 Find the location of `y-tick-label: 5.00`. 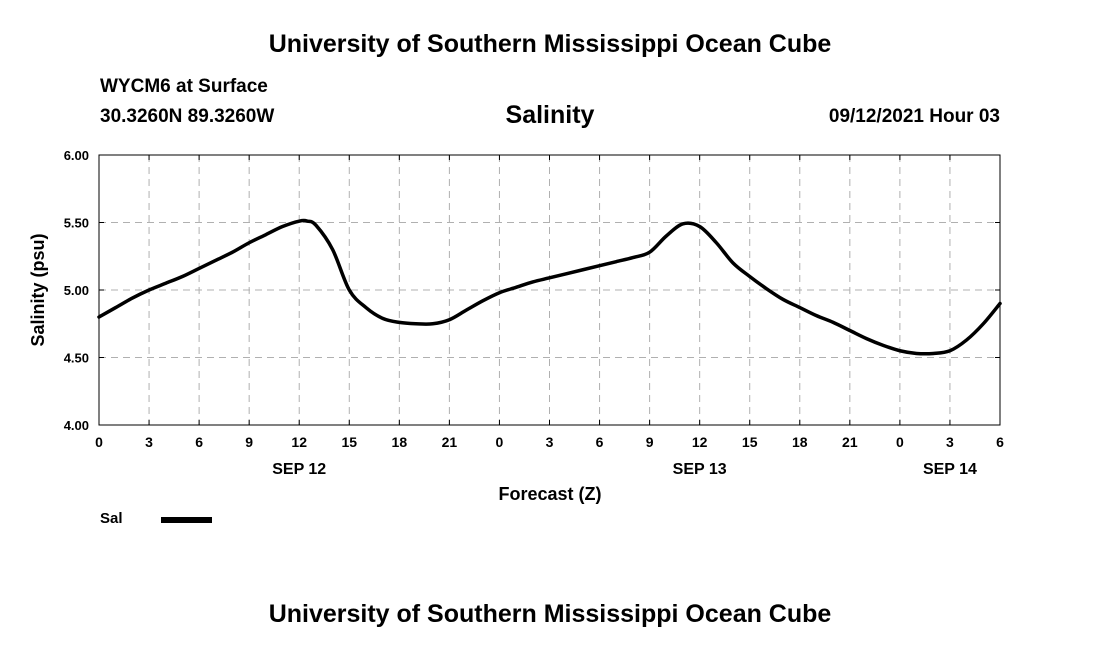

y-tick-label: 5.00 is located at coordinates (76, 290).